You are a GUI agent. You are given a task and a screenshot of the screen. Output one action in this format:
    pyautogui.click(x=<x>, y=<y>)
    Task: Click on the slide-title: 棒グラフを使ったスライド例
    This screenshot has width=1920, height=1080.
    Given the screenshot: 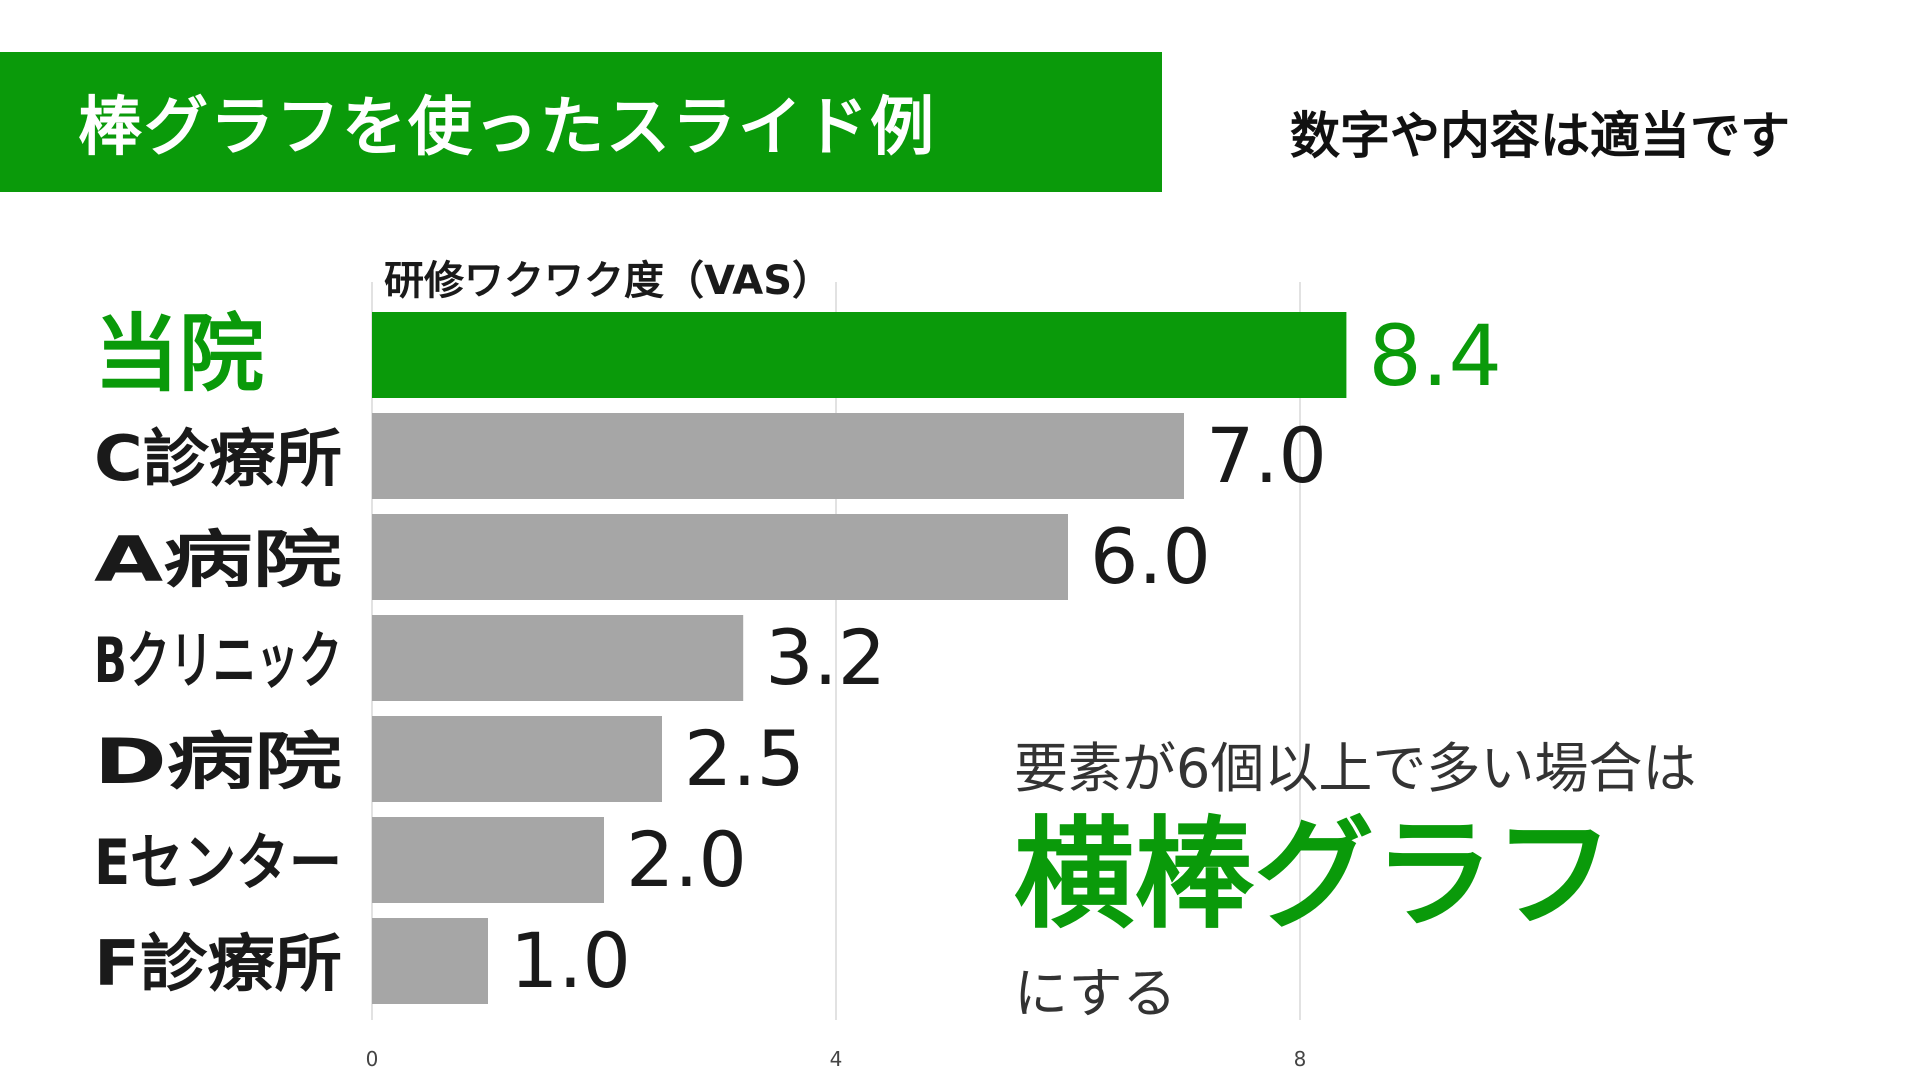 What is the action you would take?
    pyautogui.click(x=507, y=128)
    